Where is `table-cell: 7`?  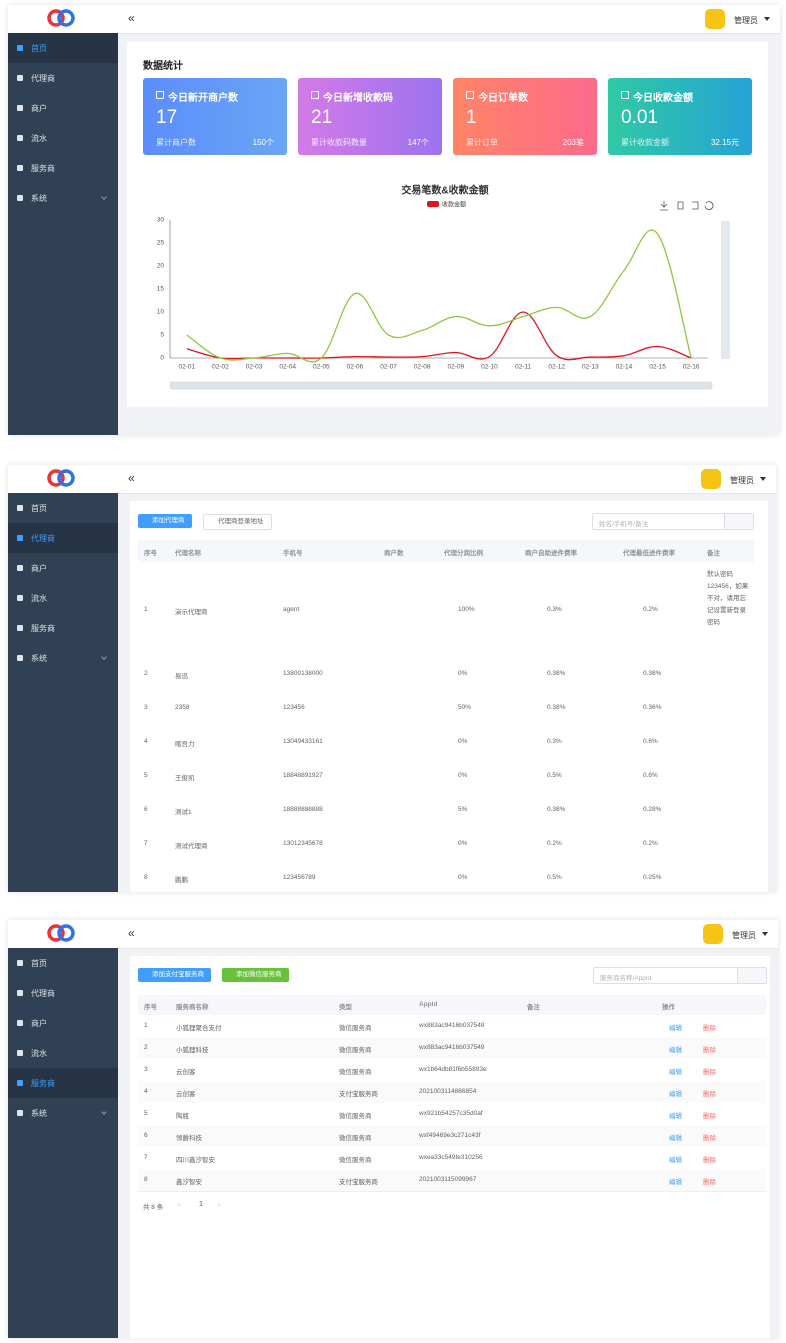
table-cell: 7 is located at coordinates (146, 843).